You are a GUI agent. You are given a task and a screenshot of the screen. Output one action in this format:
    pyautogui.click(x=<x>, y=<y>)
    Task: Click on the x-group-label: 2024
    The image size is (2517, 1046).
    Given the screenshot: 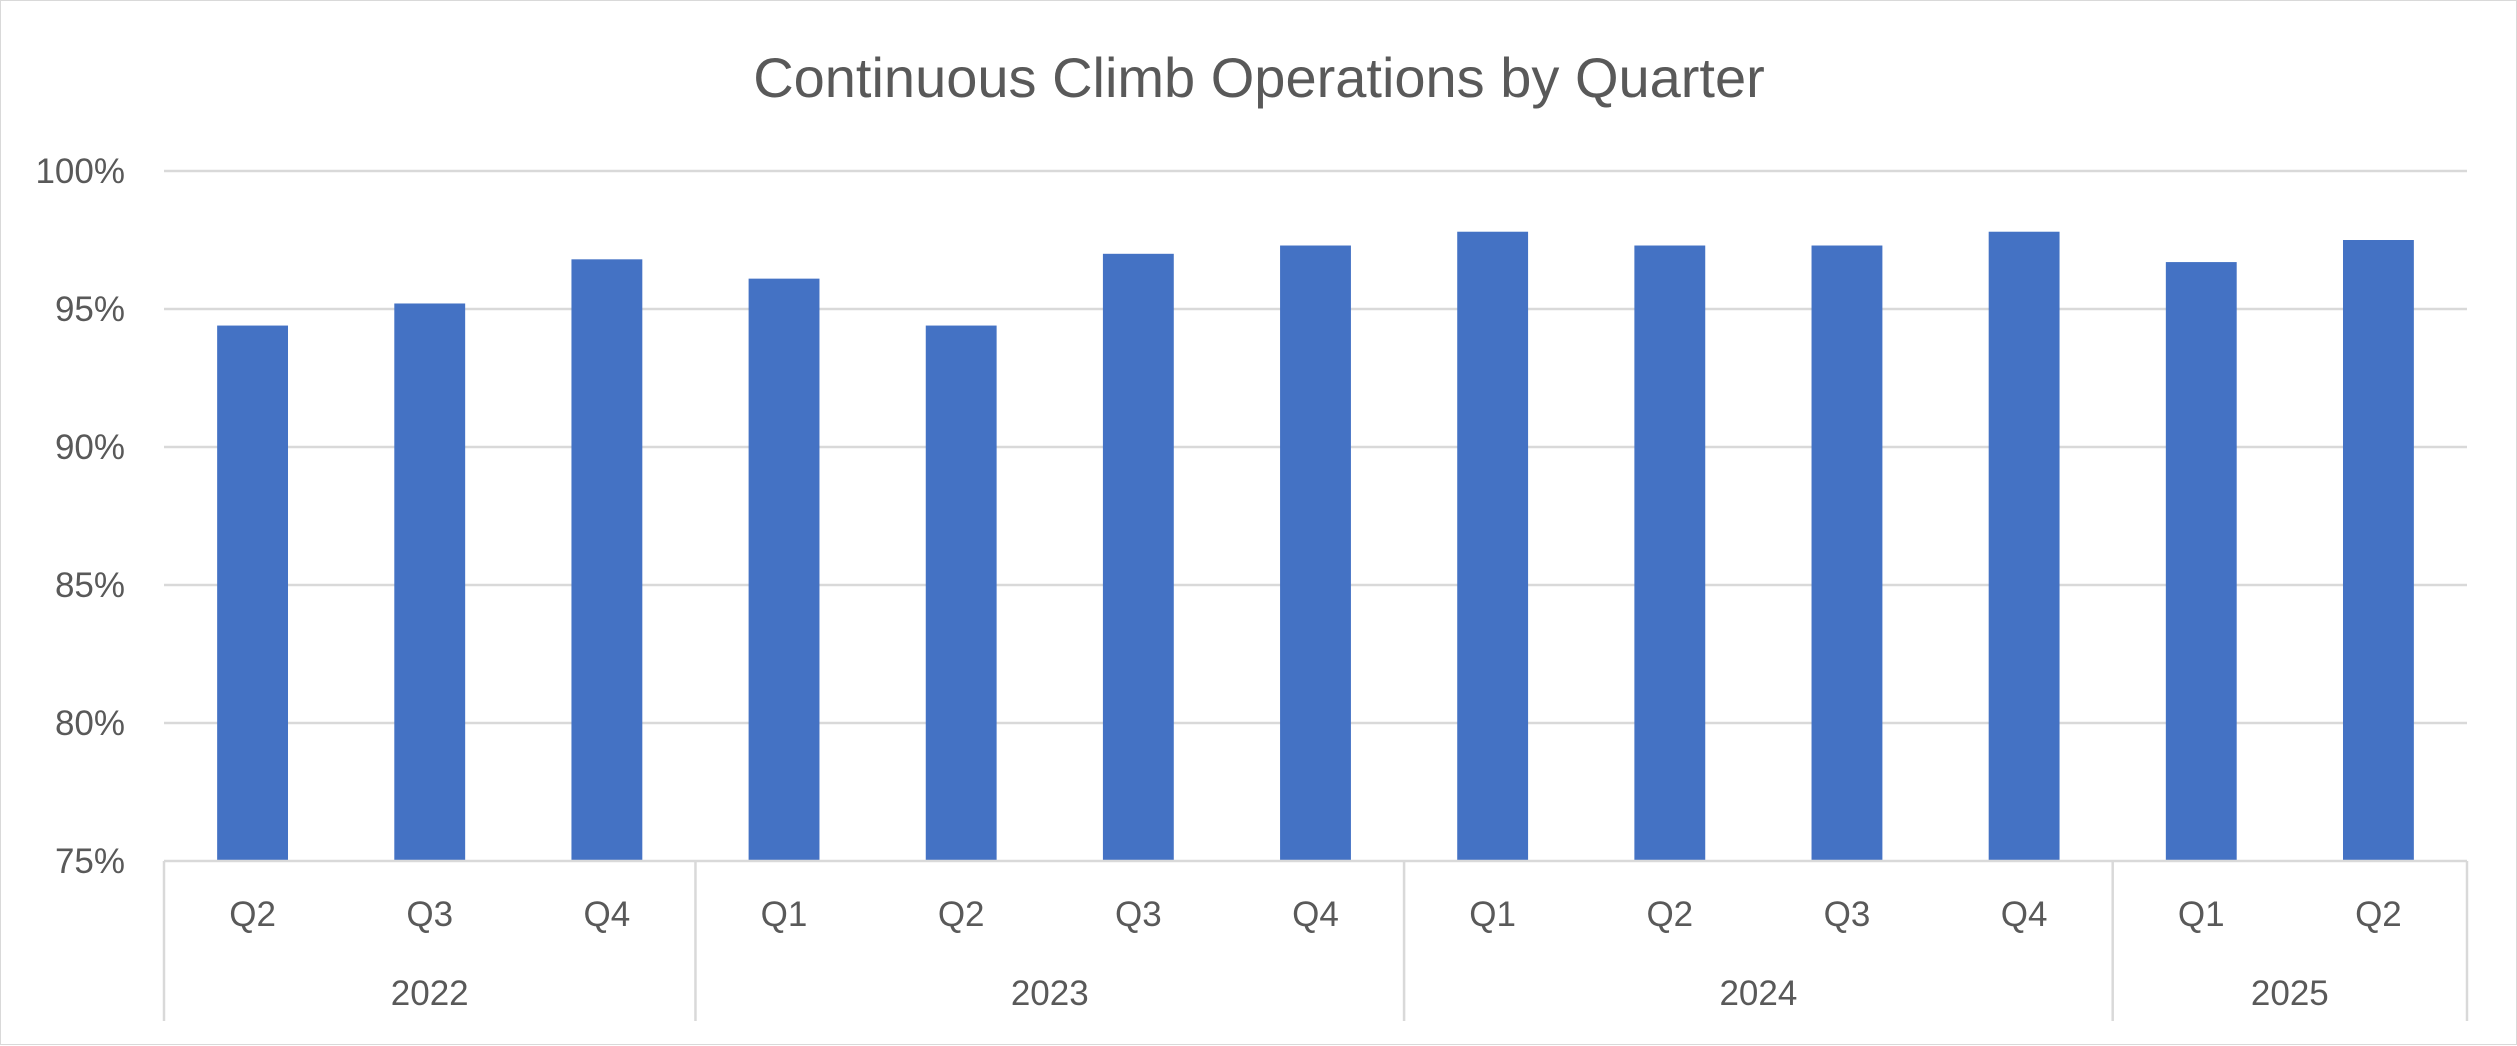 What is the action you would take?
    pyautogui.click(x=1758, y=993)
    